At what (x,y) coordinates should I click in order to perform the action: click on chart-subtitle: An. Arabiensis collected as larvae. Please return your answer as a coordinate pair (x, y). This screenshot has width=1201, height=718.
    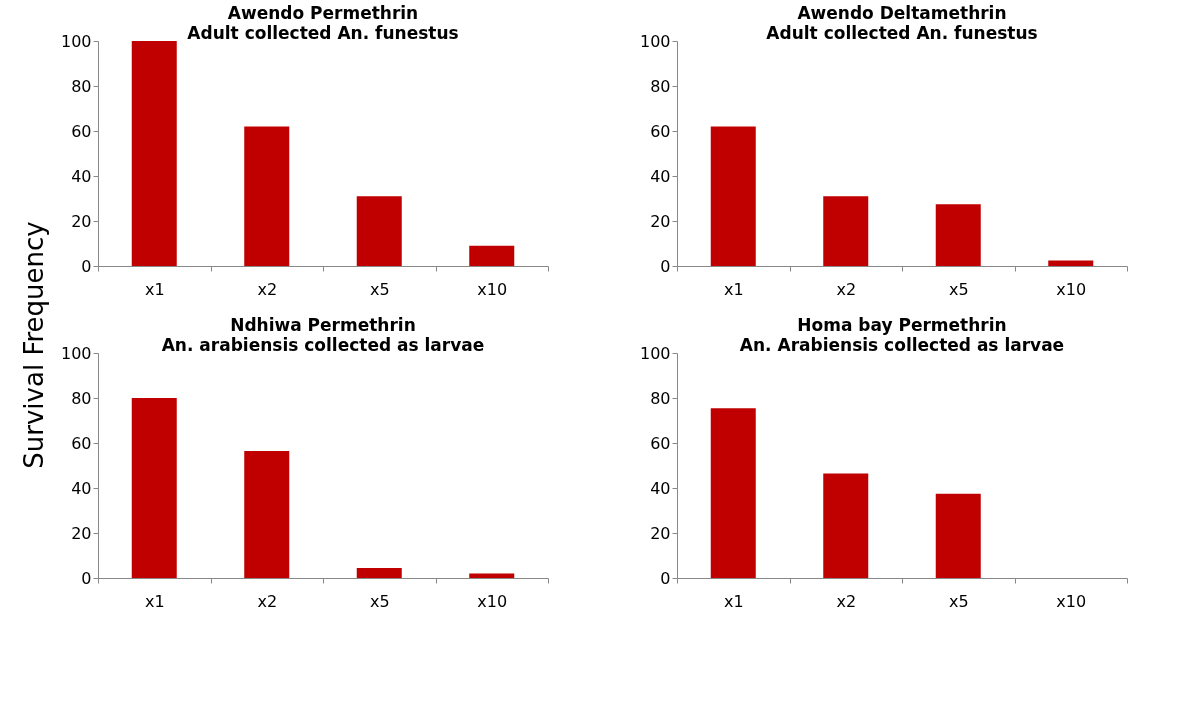
    Looking at the image, I should click on (902, 345).